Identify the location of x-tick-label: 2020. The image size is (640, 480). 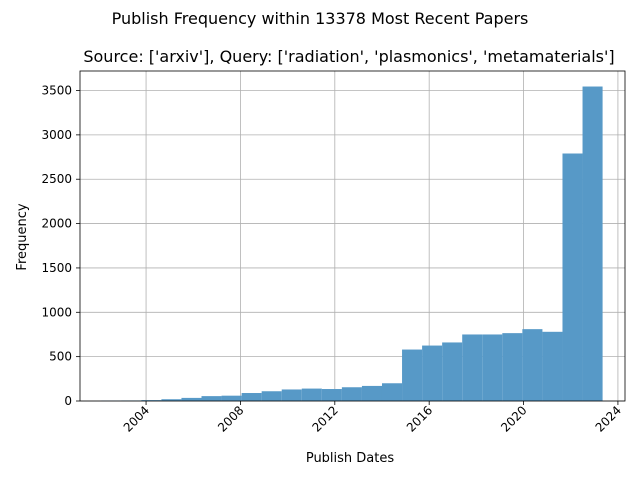
(513, 418).